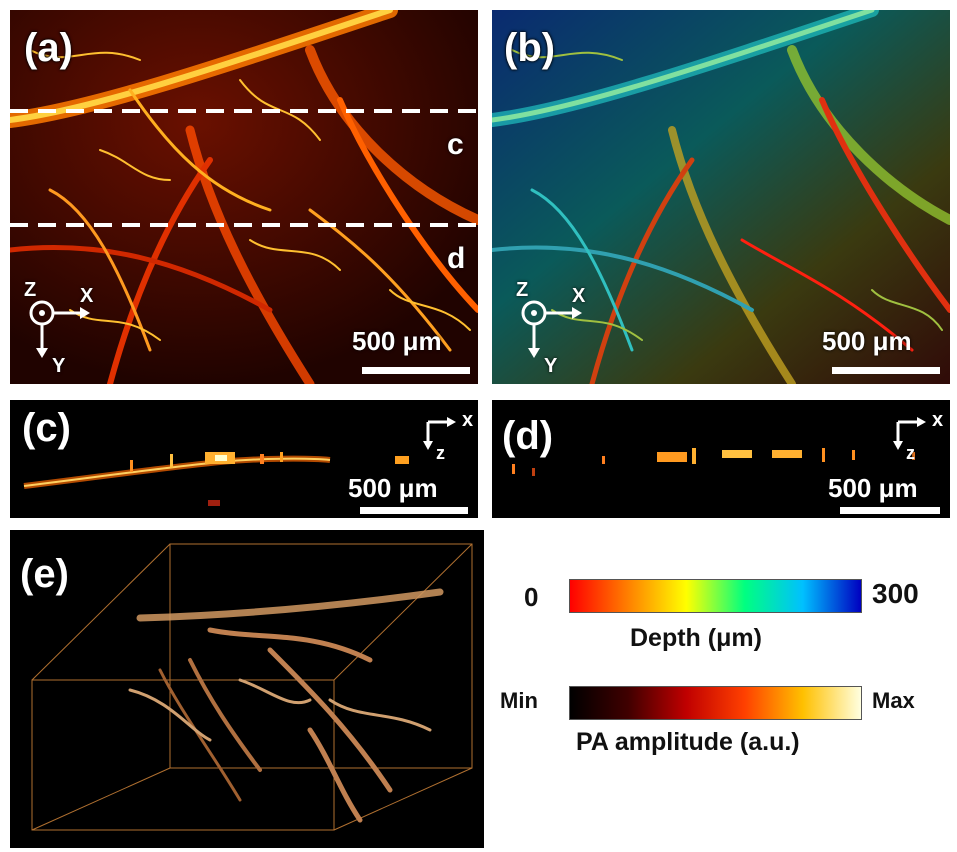 Image resolution: width=957 pixels, height=852 pixels. I want to click on panel-c-label: (c), so click(46, 428).